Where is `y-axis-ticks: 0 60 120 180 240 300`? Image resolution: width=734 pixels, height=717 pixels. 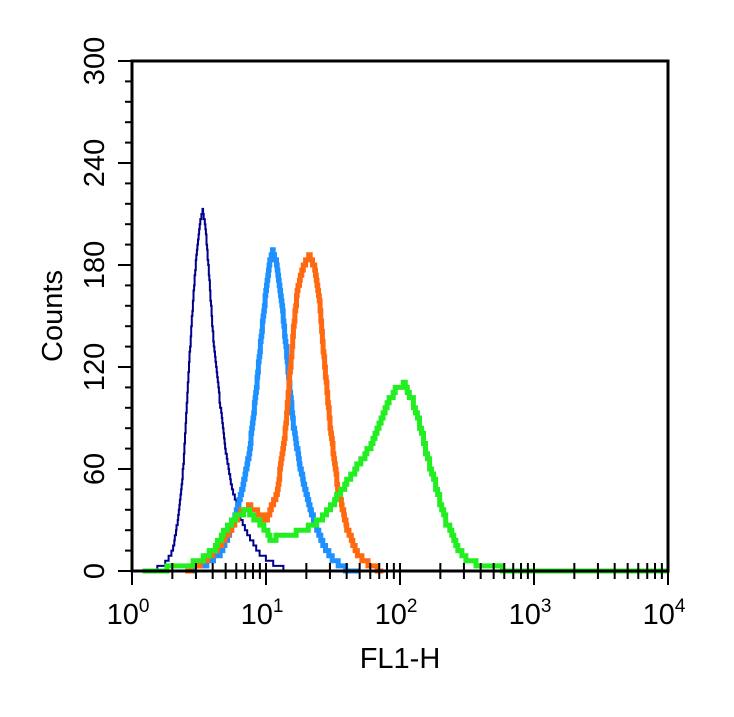
y-axis-ticks: 0 60 120 180 240 300 is located at coordinates (105, 308).